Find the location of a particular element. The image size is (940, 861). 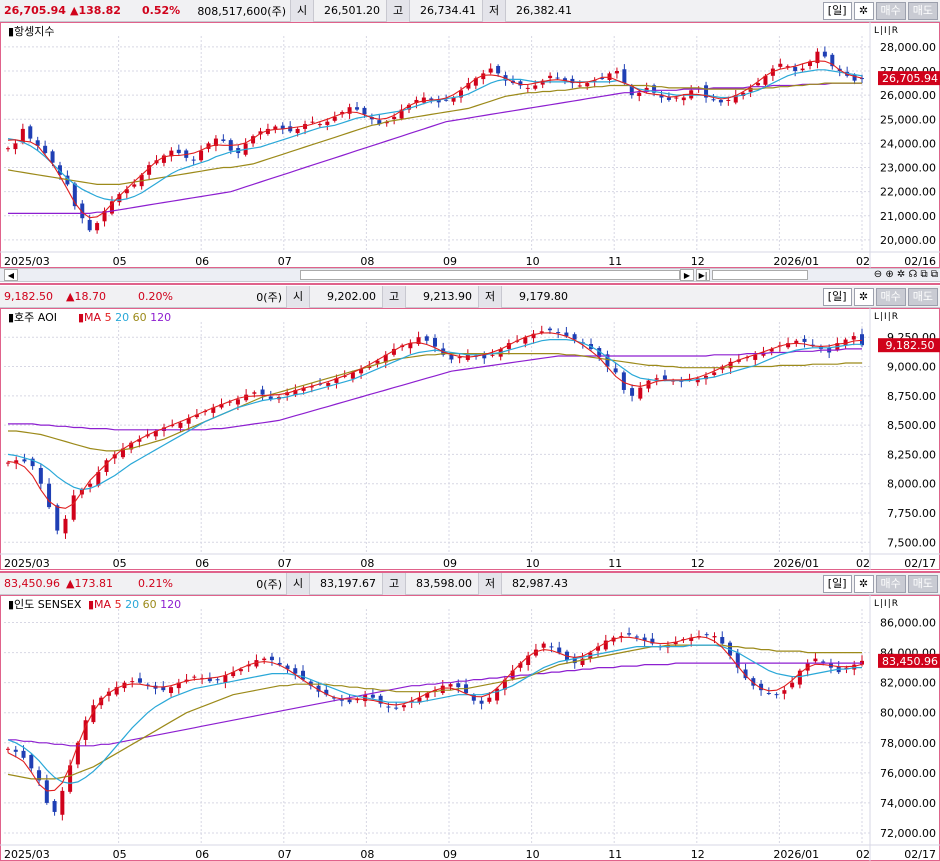

y-tick-label: 78,000.00 is located at coordinates (908, 743).